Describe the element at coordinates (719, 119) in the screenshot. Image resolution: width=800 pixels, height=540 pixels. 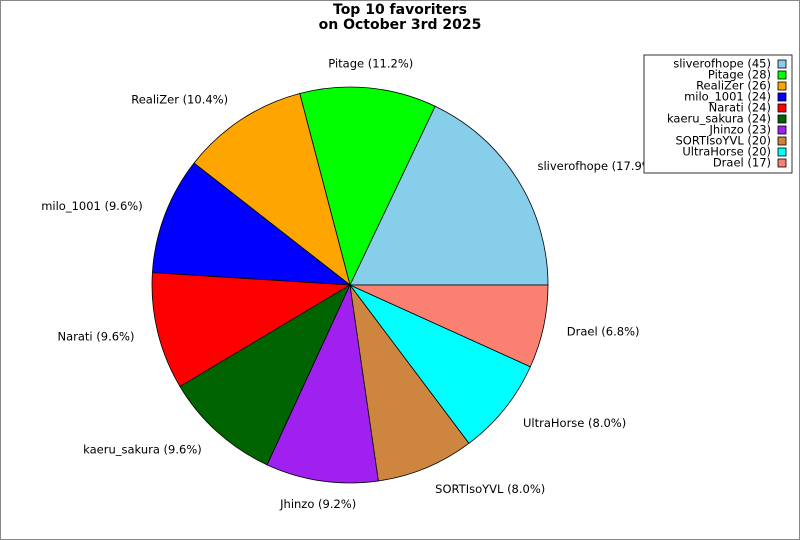
I see `legend-label: kaeru_sakura (24)` at that location.